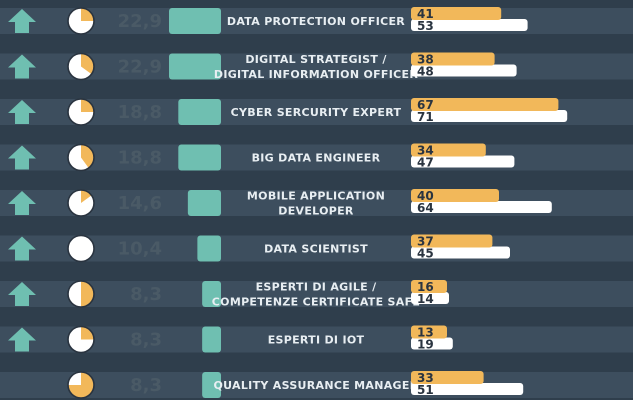 The height and width of the screenshot is (400, 633). Describe the element at coordinates (425, 287) in the screenshot. I see `bar-primary-label: 16` at that location.